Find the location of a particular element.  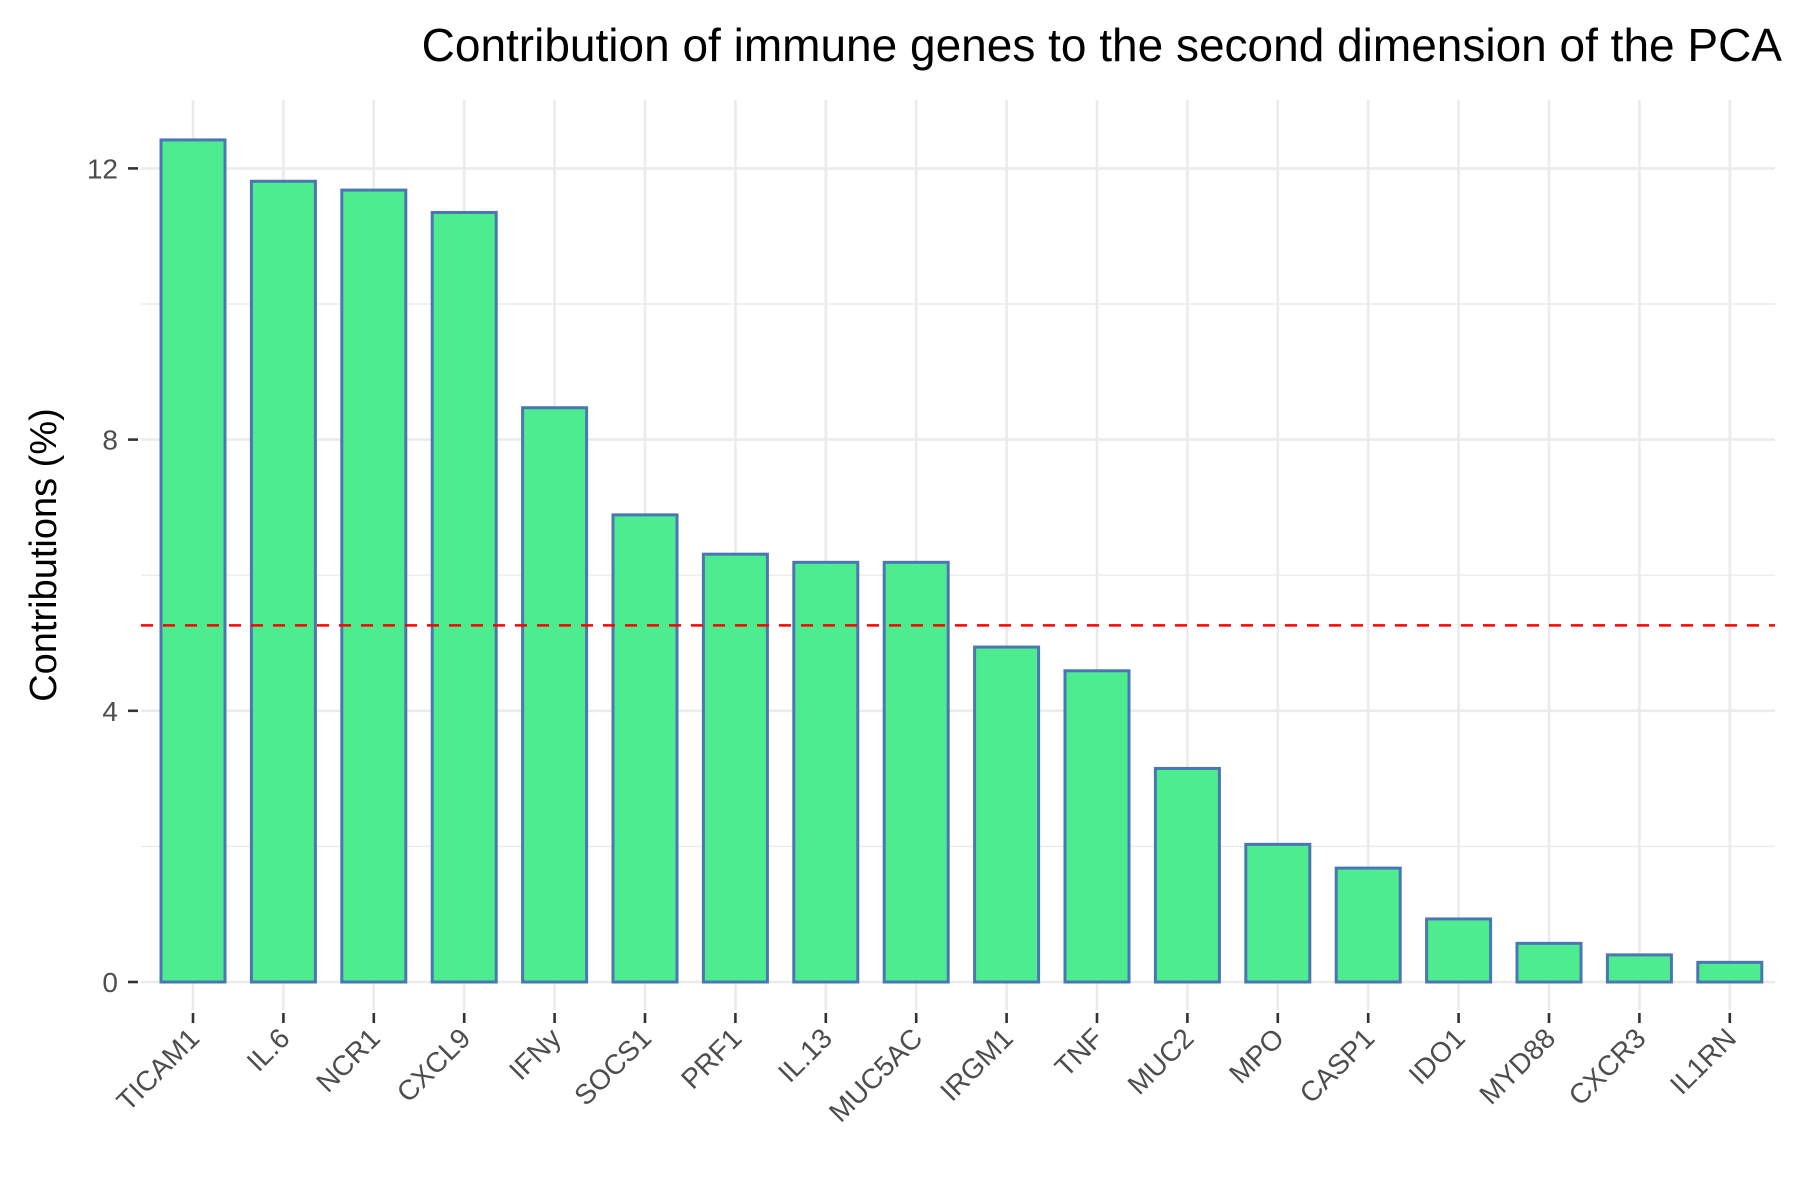

bar-ncr1 is located at coordinates (374, 586).